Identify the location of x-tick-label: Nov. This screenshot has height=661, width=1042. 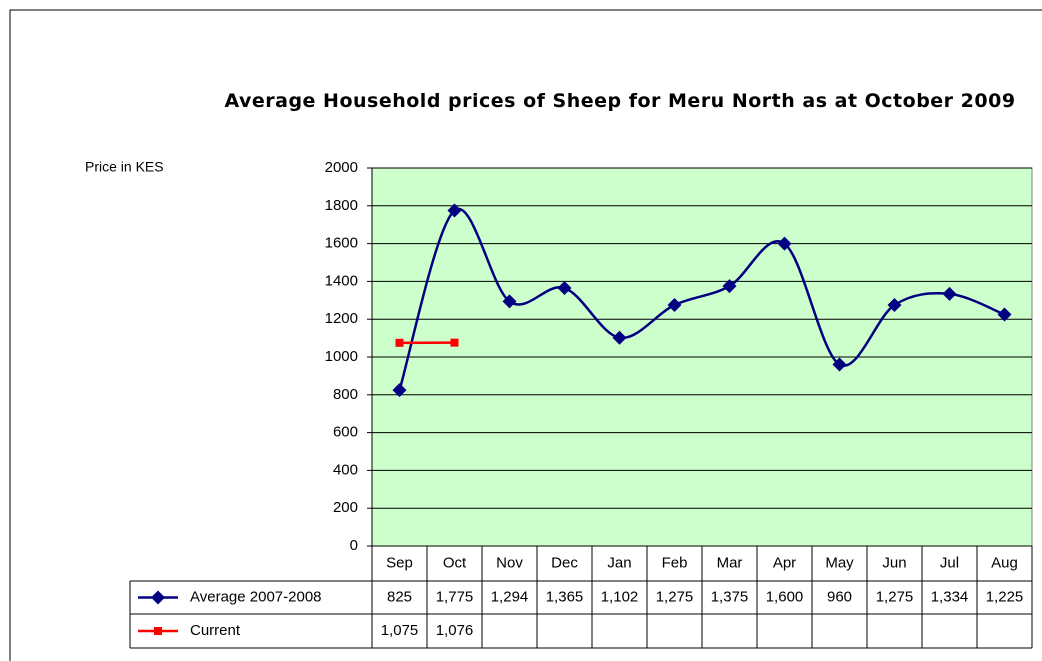
(509, 562).